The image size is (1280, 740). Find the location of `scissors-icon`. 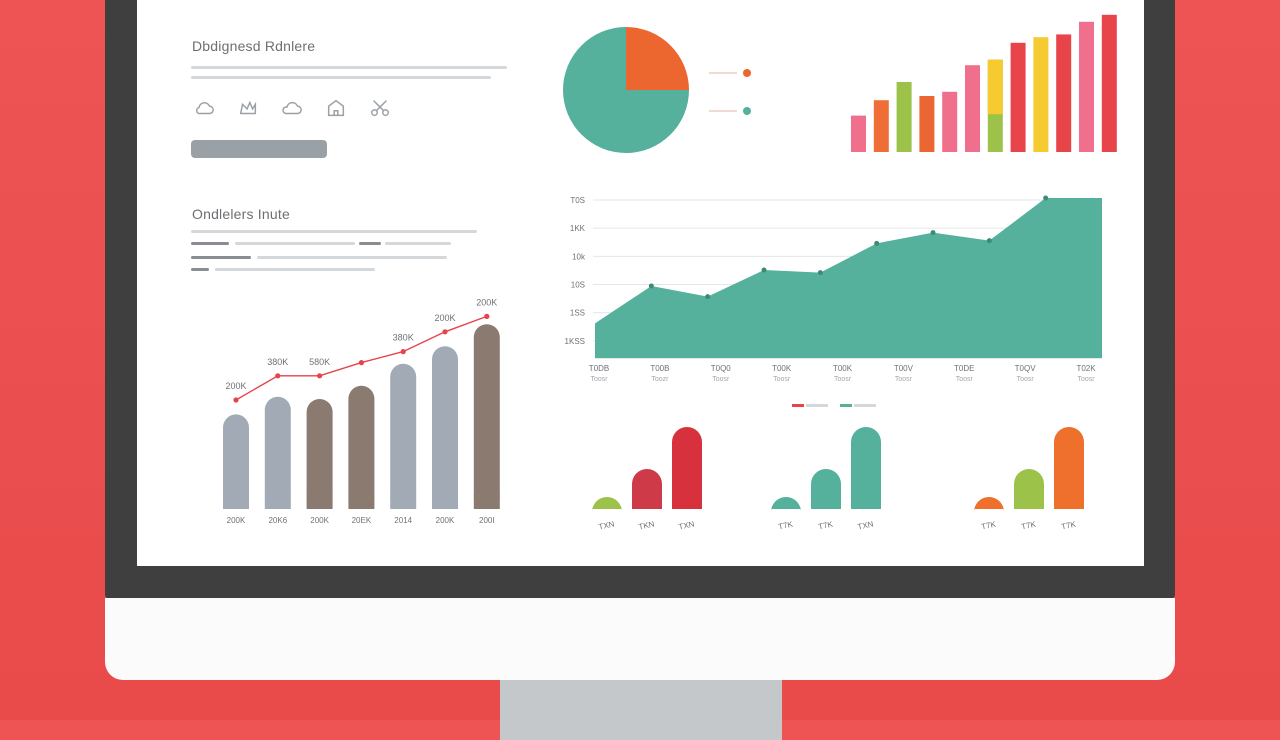

scissors-icon is located at coordinates (380, 108).